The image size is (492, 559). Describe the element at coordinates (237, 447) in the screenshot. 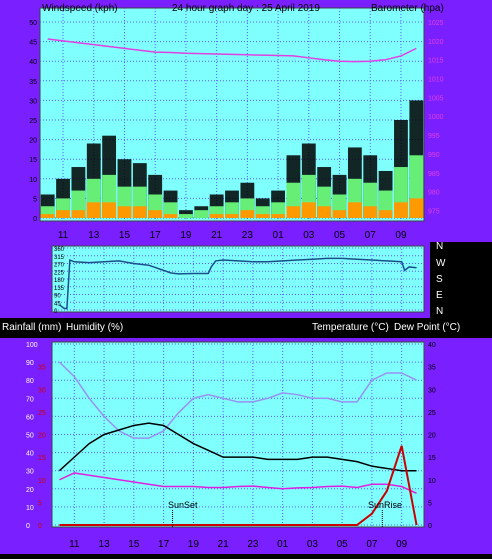

I see `temperature-line` at that location.